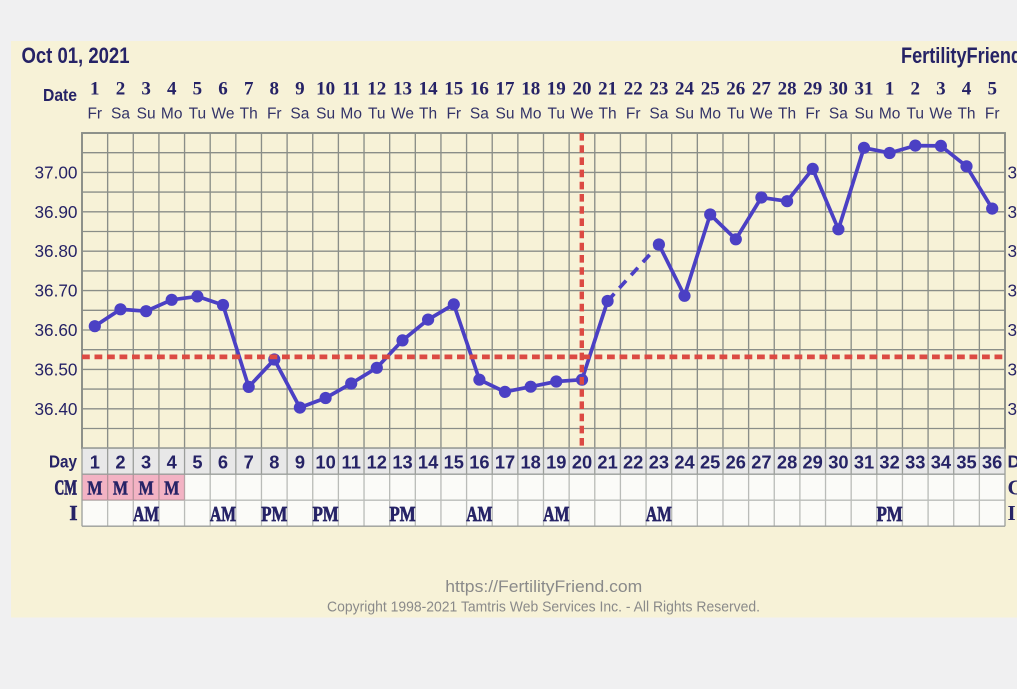 This screenshot has height=689, width=1017. I want to click on svg-text: 12, so click(376, 89).